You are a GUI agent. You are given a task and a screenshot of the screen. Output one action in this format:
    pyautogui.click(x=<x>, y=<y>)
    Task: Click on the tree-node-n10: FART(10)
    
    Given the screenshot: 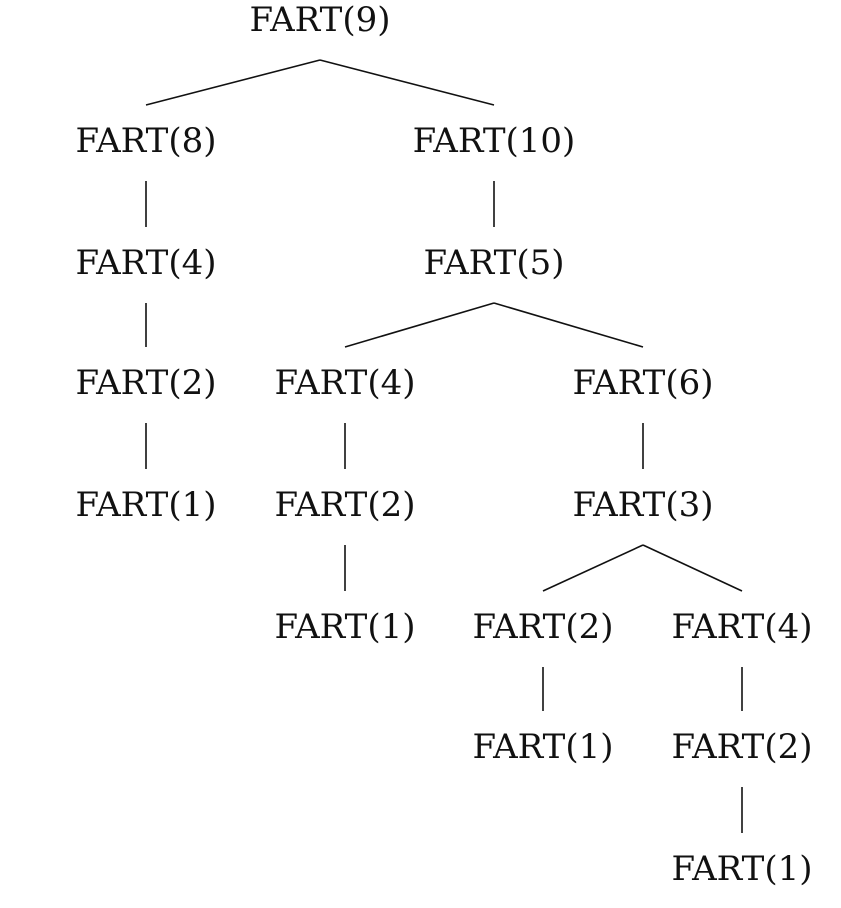 What is the action you would take?
    pyautogui.click(x=494, y=141)
    